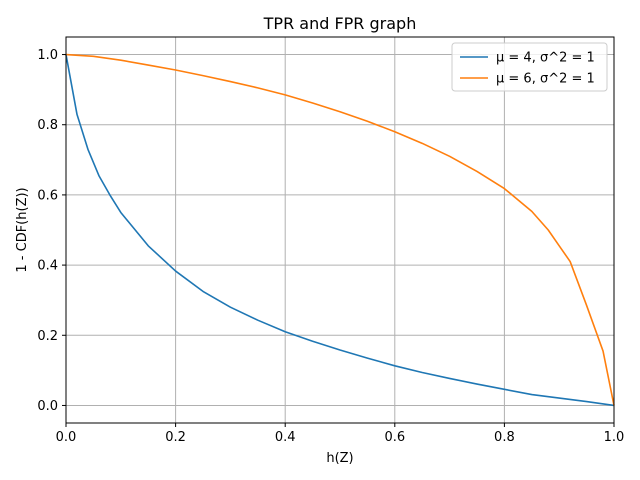  I want to click on legend: μ = 4, σ^2 = 1 μ = 6, σ^2 = 1, so click(529, 67).